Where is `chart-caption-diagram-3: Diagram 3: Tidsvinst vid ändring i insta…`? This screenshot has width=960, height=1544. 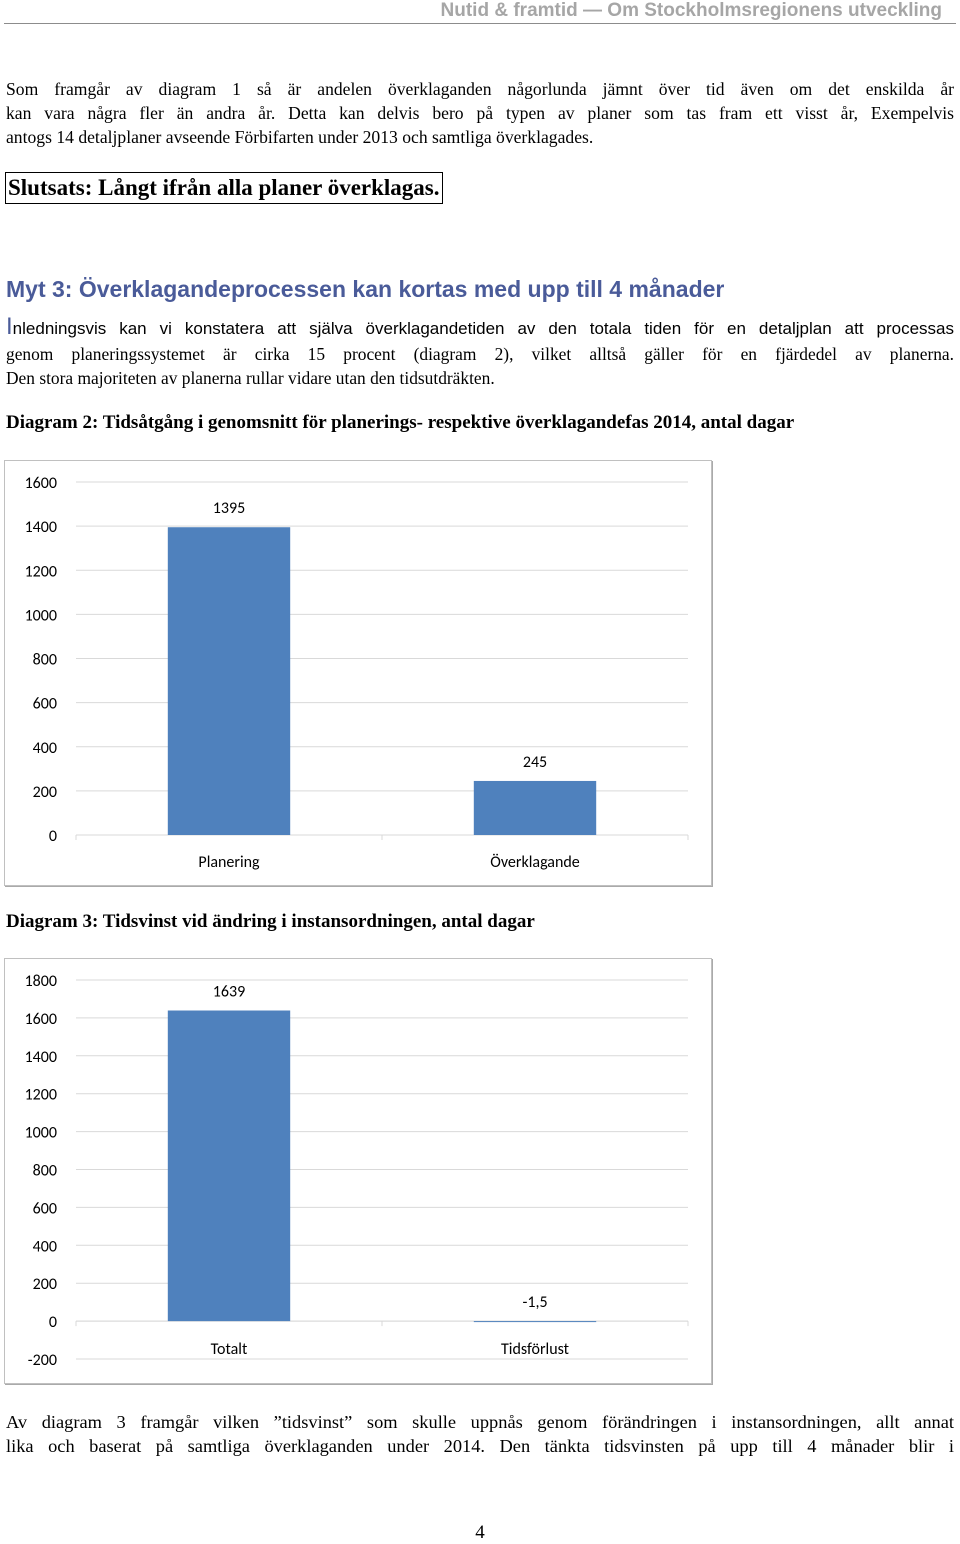
chart-caption-diagram-3: Diagram 3: Tidsvinst vid ändring i insta… is located at coordinates (270, 921).